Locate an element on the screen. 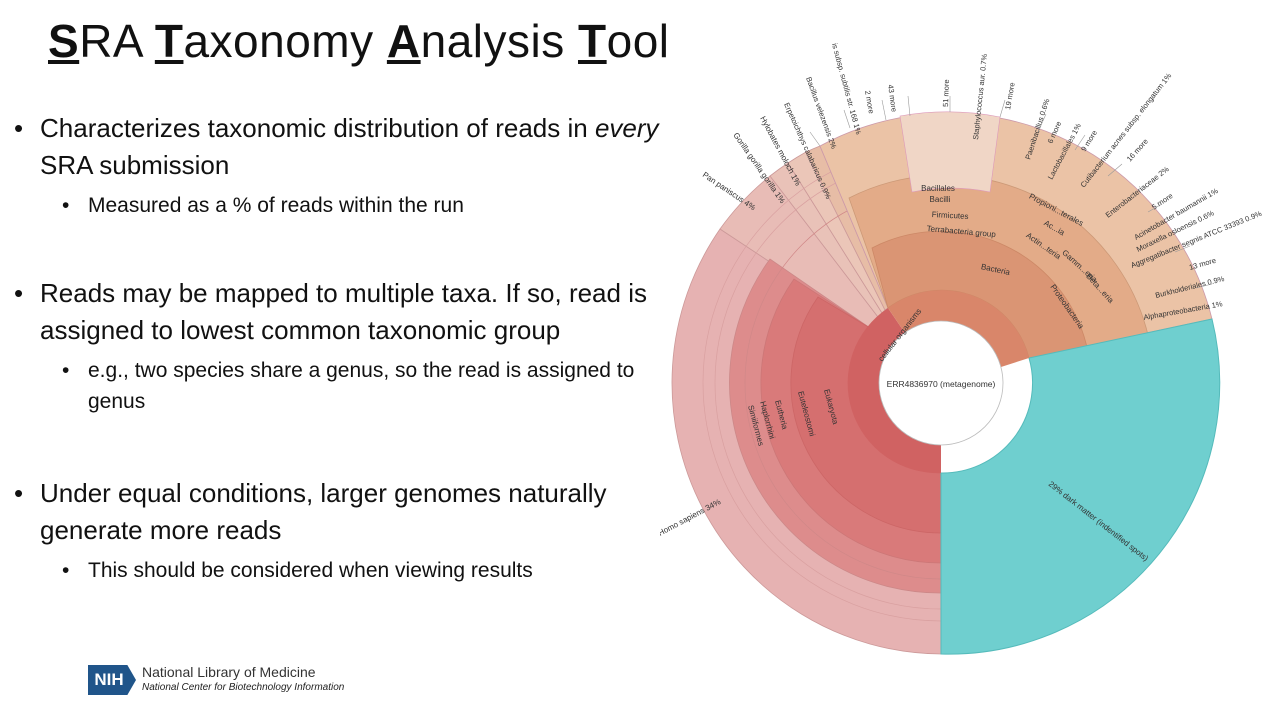  outer-label-13: 16 more is located at coordinates (1137, 150).